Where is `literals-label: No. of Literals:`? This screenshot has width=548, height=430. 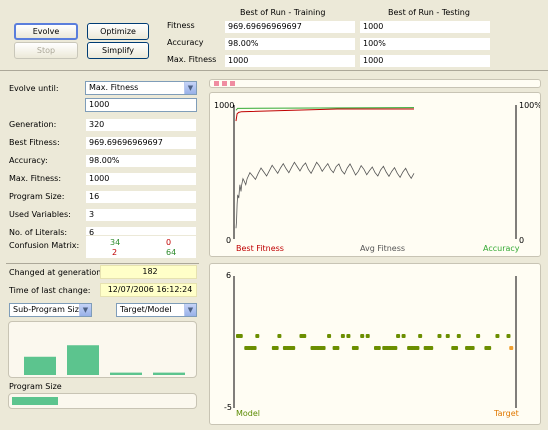
literals-label: No. of Literals: is located at coordinates (38, 232).